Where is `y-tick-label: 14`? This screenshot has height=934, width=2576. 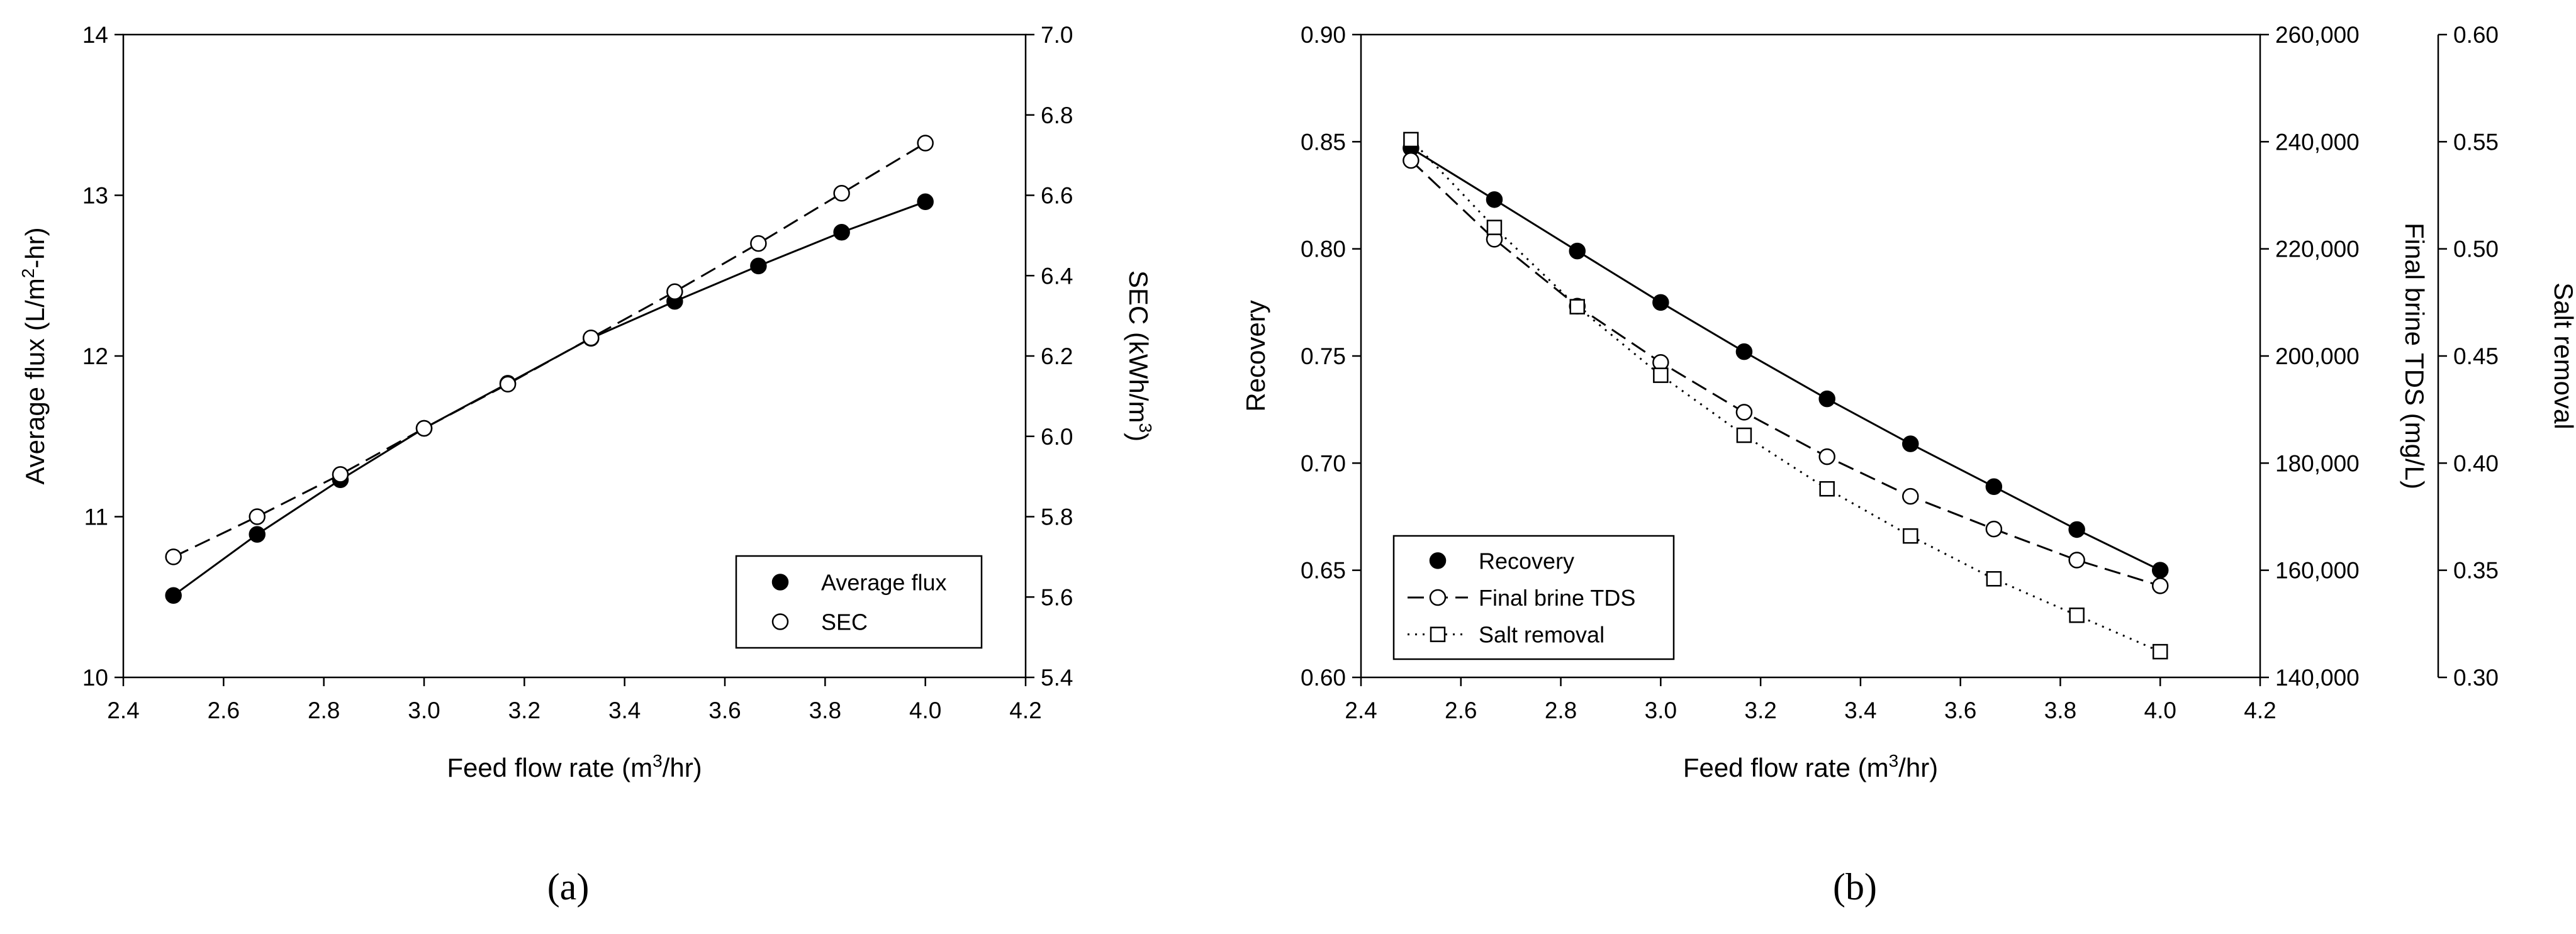 y-tick-label: 14 is located at coordinates (95, 35).